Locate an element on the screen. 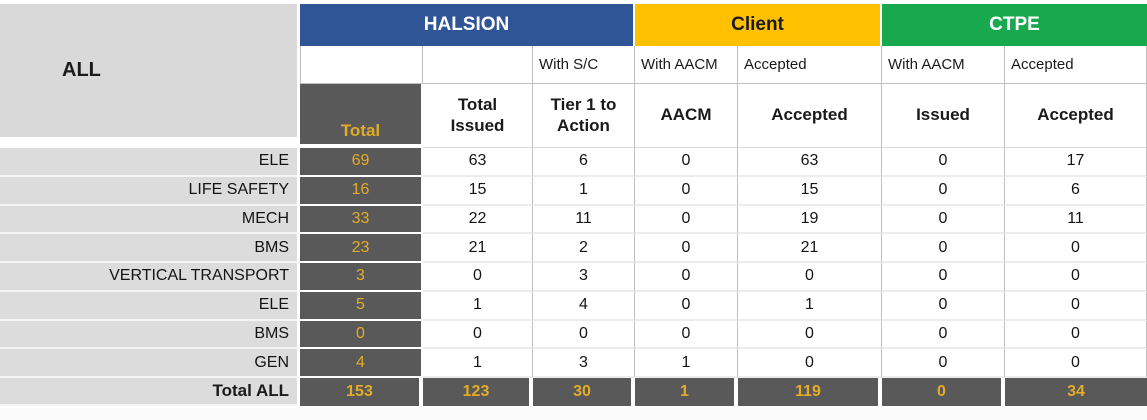  table-row-ele2: ELE 5 1 4 0 1 0 0 is located at coordinates (573, 306).